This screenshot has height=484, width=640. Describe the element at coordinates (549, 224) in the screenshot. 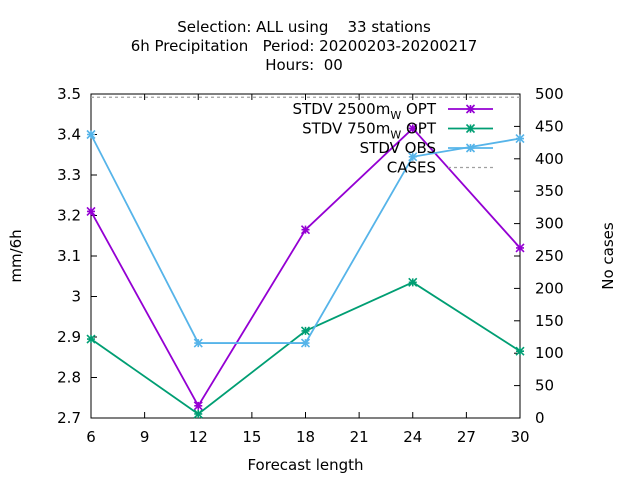

I see `y2-tick-label: 300` at that location.